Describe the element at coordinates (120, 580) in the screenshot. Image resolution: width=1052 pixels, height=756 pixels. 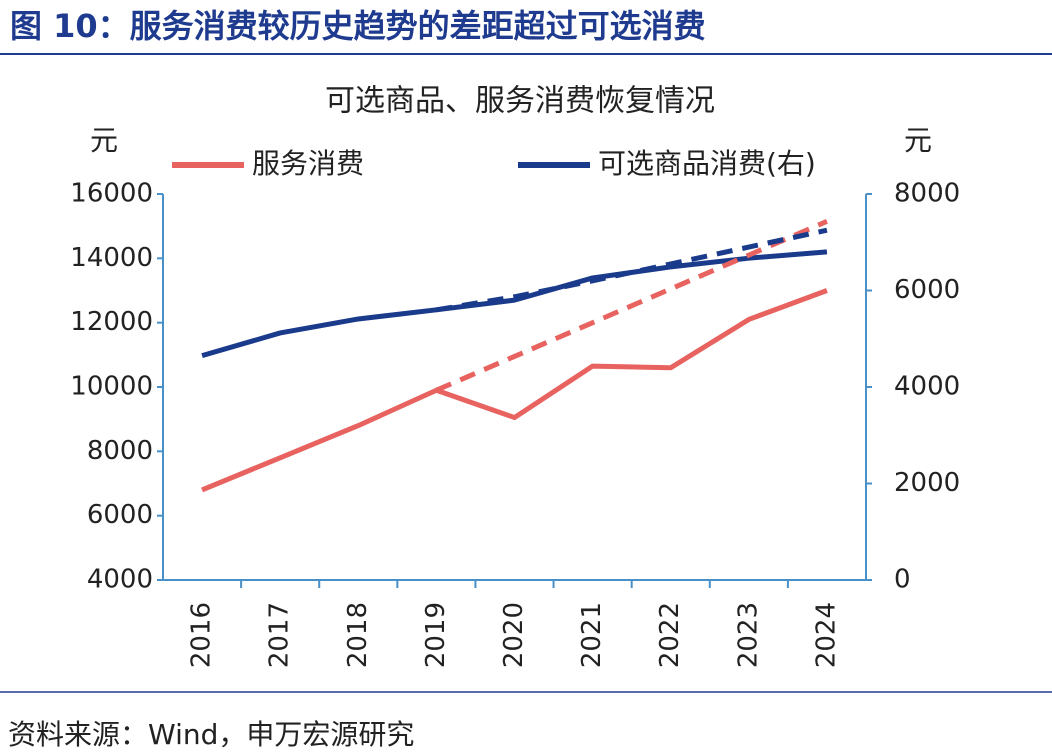
I see `y-tick-label: 4000` at that location.